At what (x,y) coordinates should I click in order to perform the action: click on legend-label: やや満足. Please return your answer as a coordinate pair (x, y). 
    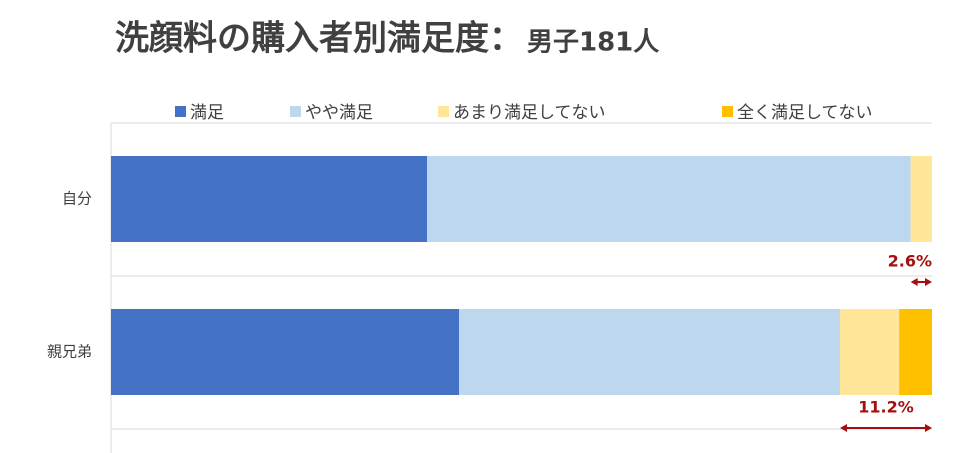
    Looking at the image, I should click on (339, 113).